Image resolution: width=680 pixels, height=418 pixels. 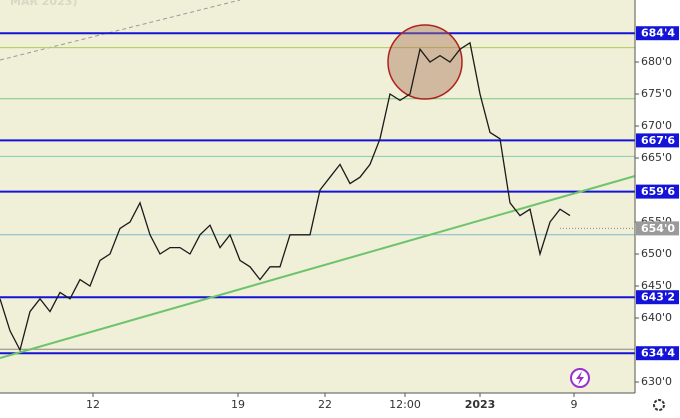 What do you see at coordinates (656, 285) in the screenshot?
I see `y-tick-label: 645'0` at bounding box center [656, 285].